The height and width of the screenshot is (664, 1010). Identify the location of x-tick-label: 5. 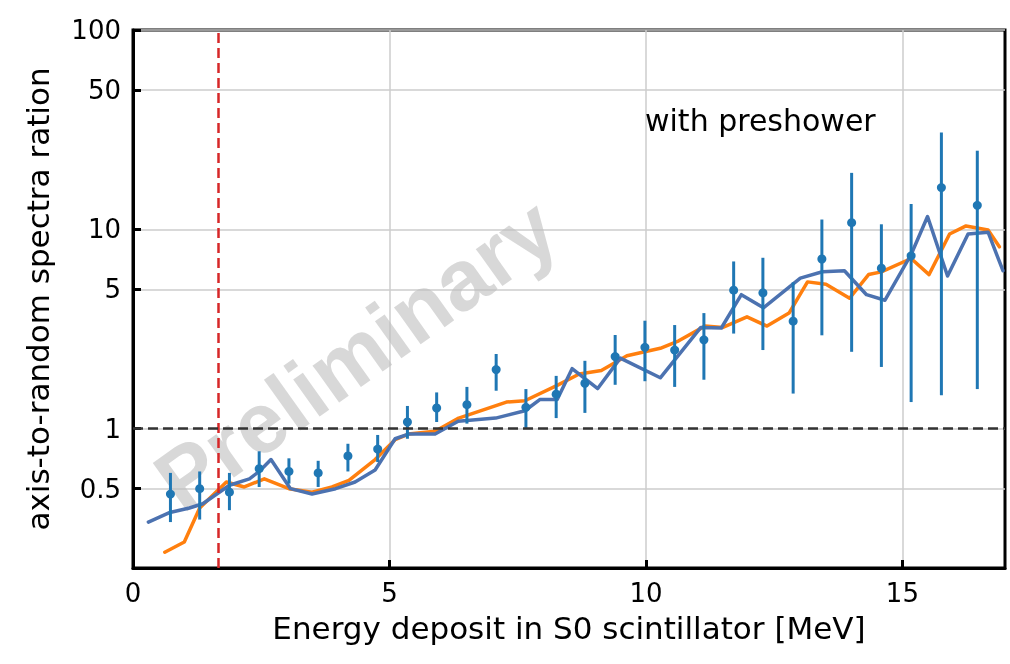
(389, 593).